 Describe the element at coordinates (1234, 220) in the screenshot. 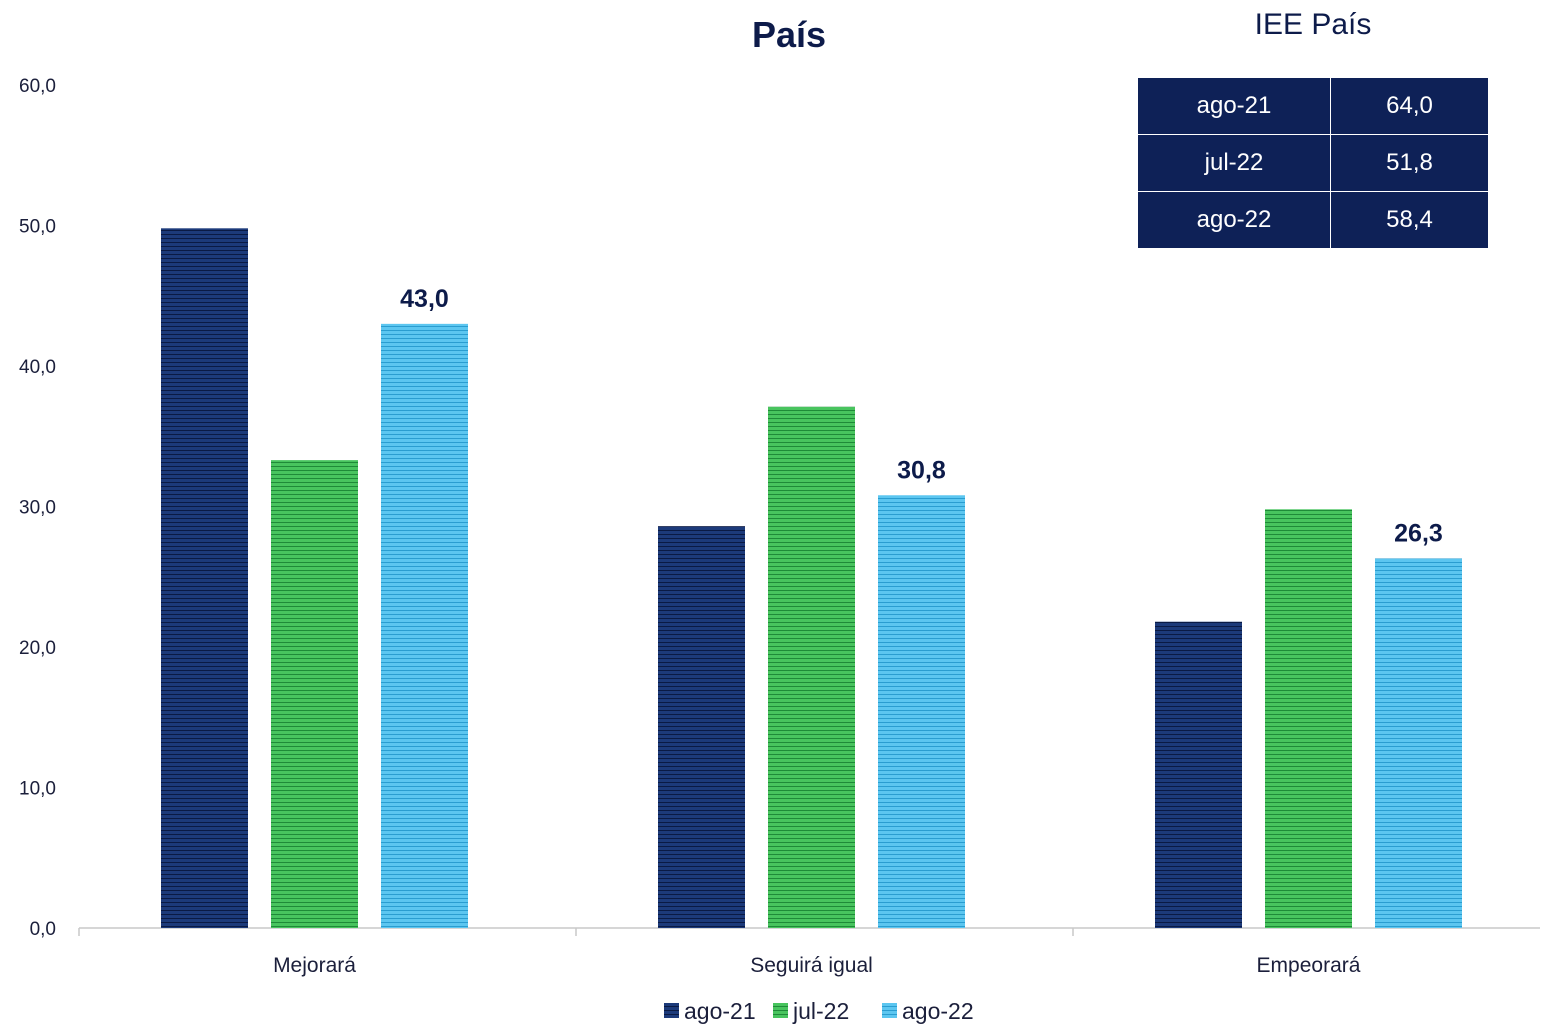

I see `iee-period-cell: ago-22` at that location.